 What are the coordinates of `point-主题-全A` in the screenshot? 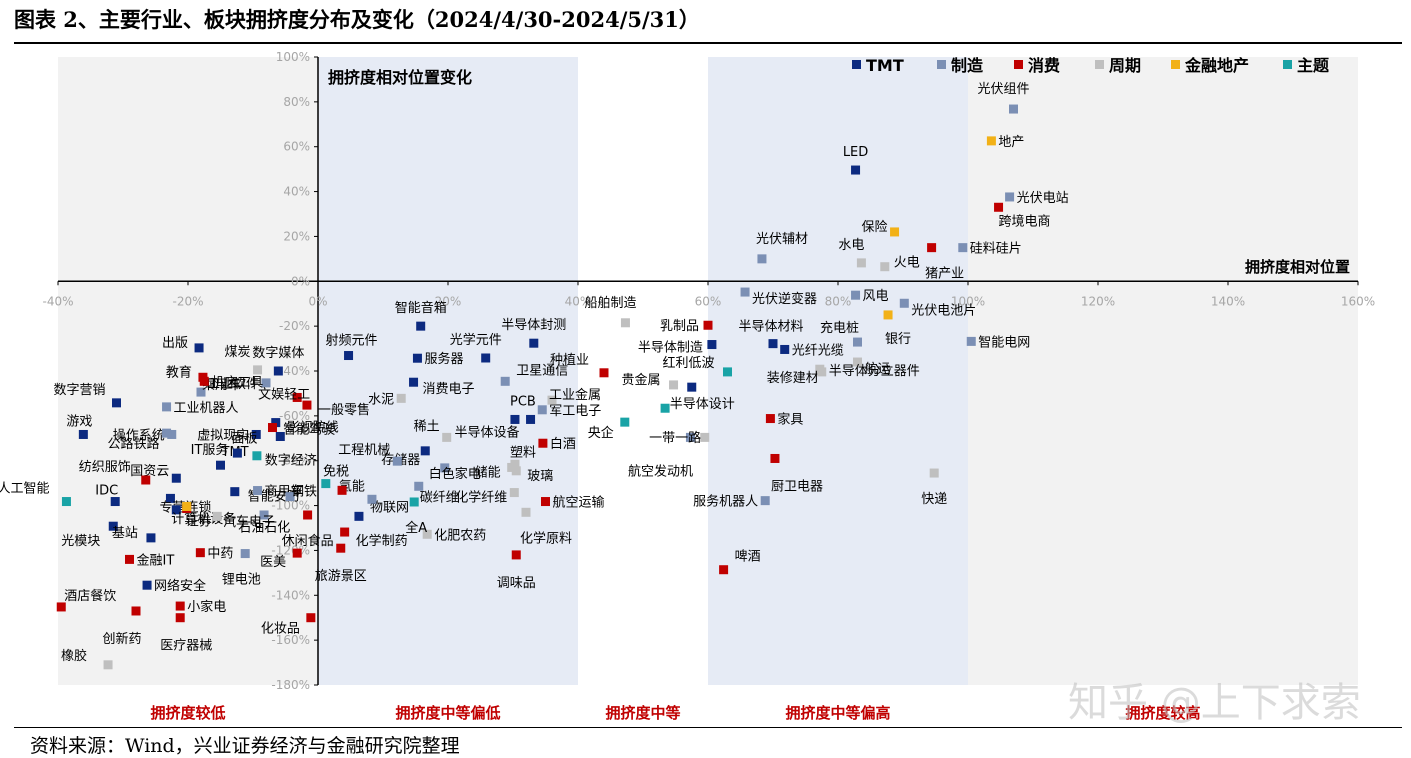 It's located at (414, 502).